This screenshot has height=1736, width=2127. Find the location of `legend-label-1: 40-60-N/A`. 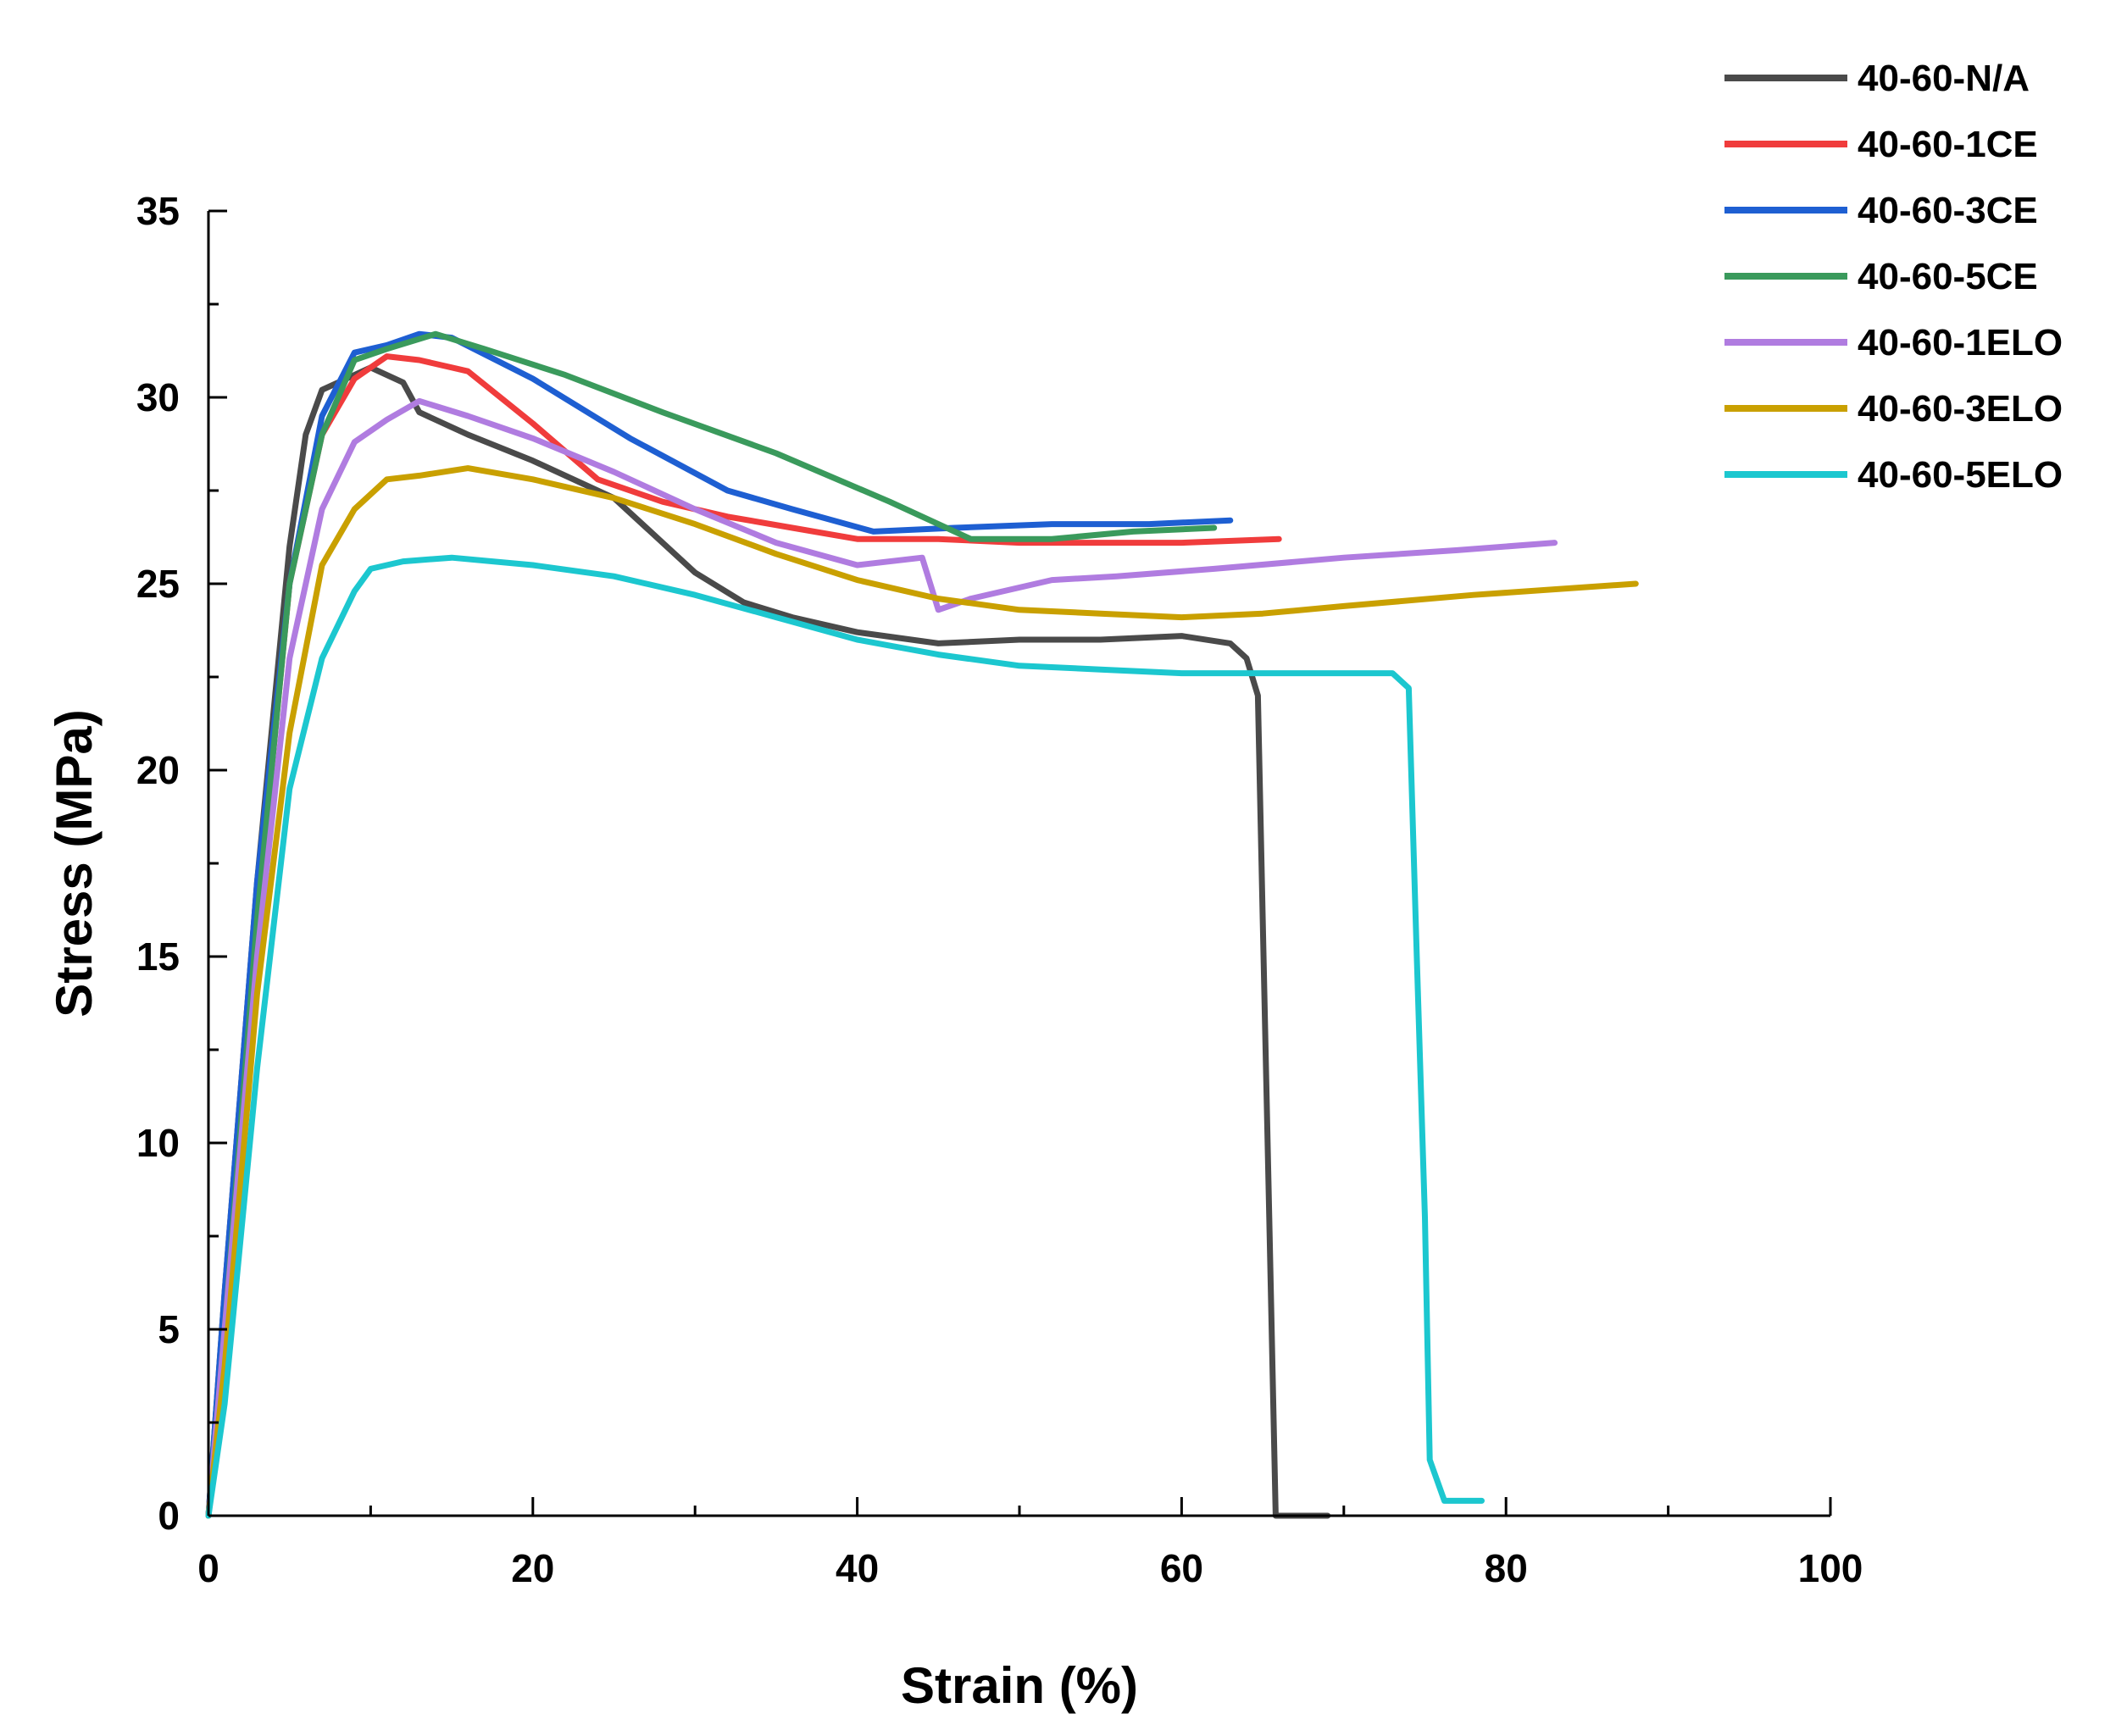

legend-label-1: 40-60-N/A is located at coordinates (1944, 78).